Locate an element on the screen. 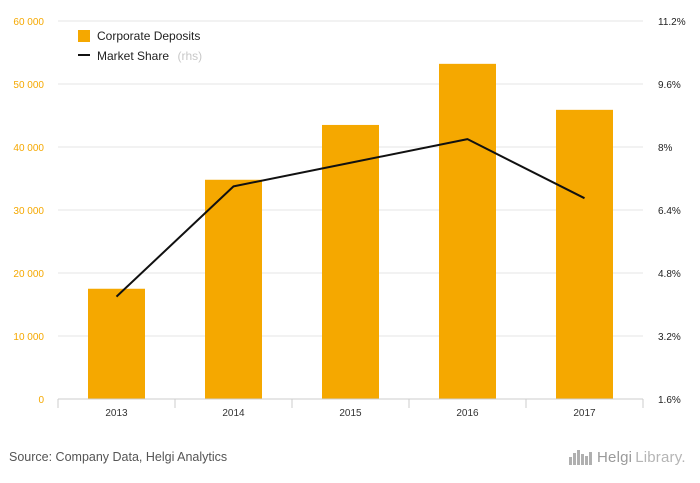  skyline-icon is located at coordinates (580, 457).